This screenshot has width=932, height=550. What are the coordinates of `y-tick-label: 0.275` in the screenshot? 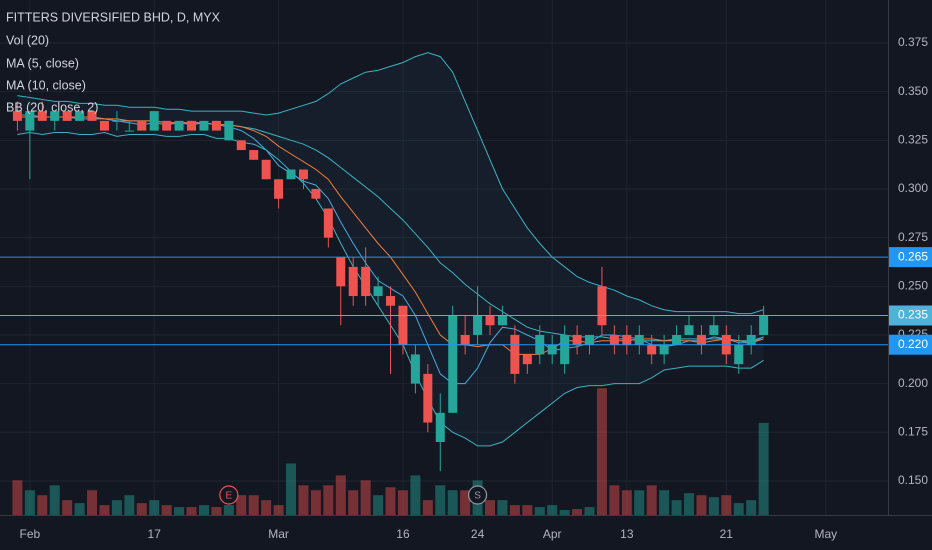 It's located at (913, 237).